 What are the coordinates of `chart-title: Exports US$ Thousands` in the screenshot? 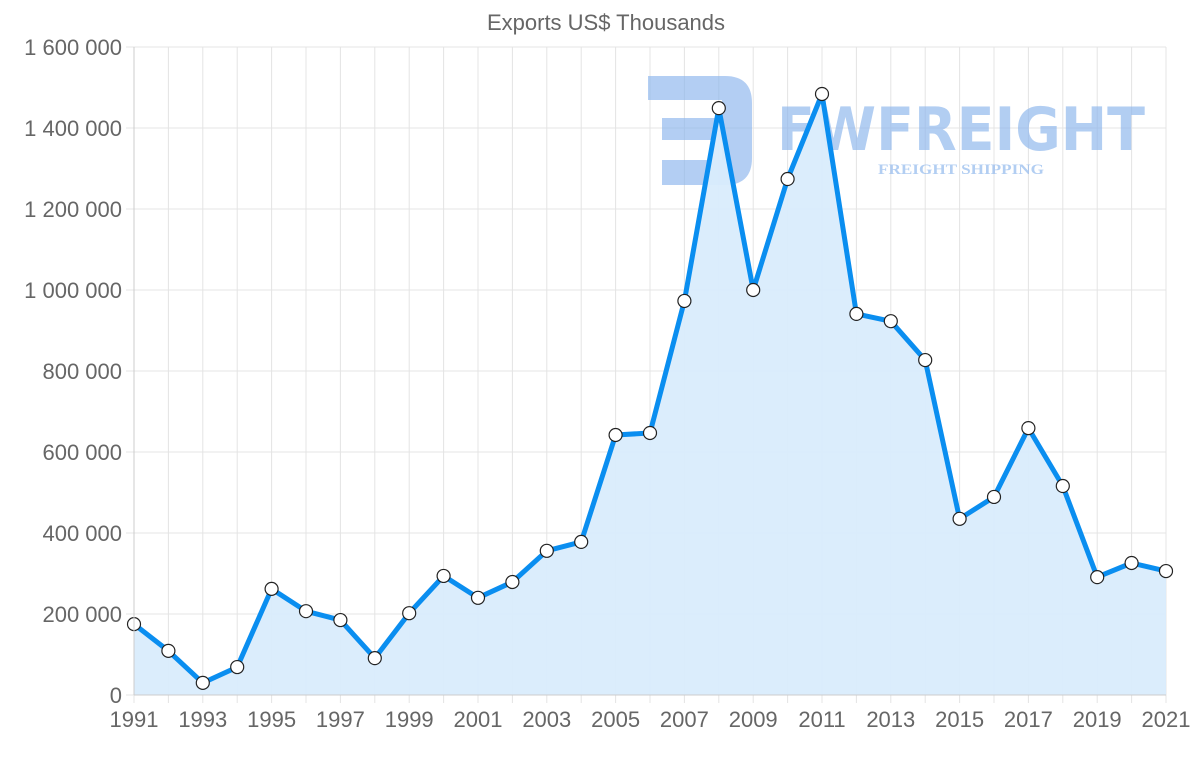 It's located at (606, 22).